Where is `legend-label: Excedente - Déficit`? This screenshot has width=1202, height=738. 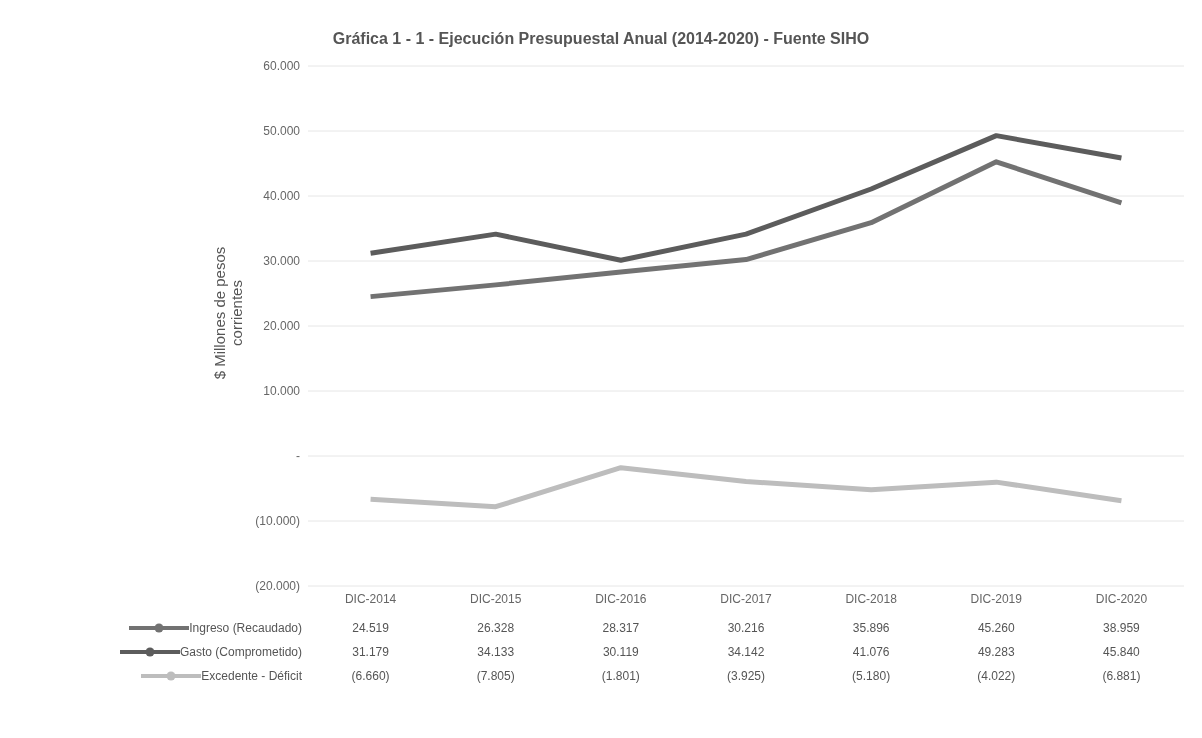 legend-label: Excedente - Déficit is located at coordinates (251, 676).